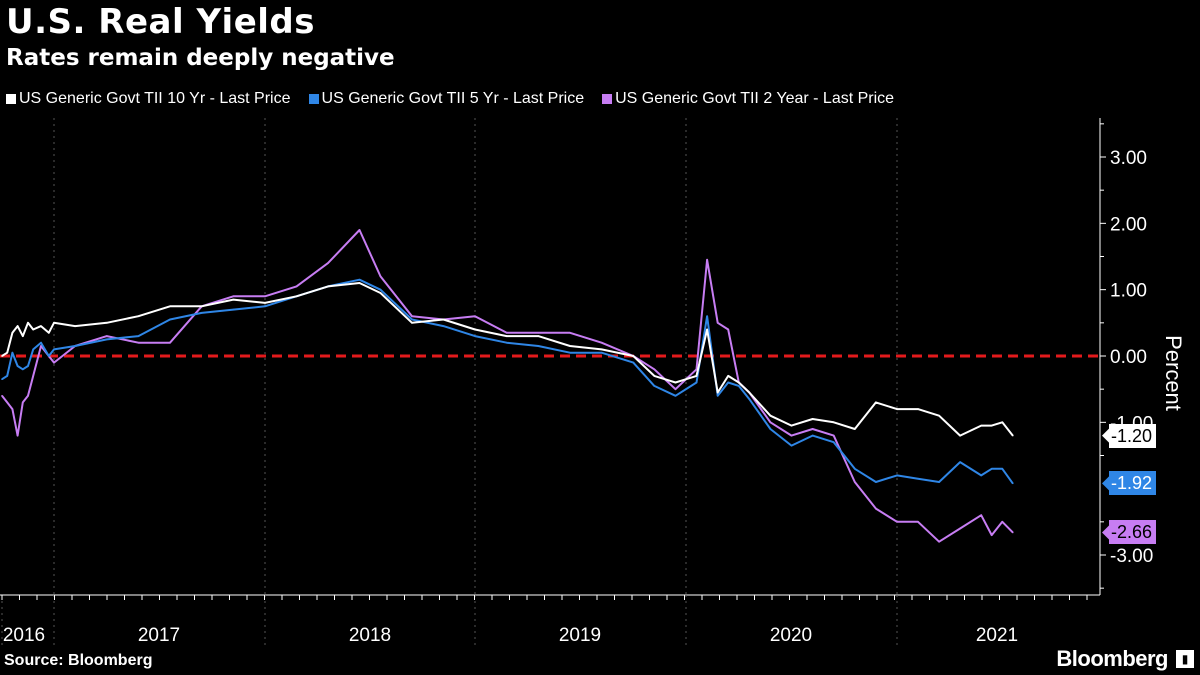 This screenshot has height=675, width=1200. What do you see at coordinates (155, 98) in the screenshot?
I see `legend-label-tii10: US Generic Govt TII 10 Yr - Last Price` at bounding box center [155, 98].